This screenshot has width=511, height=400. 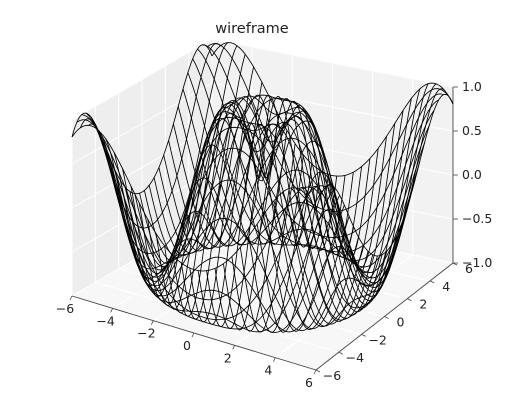 I want to click on z-tick-label: 1.0, so click(x=472, y=86).